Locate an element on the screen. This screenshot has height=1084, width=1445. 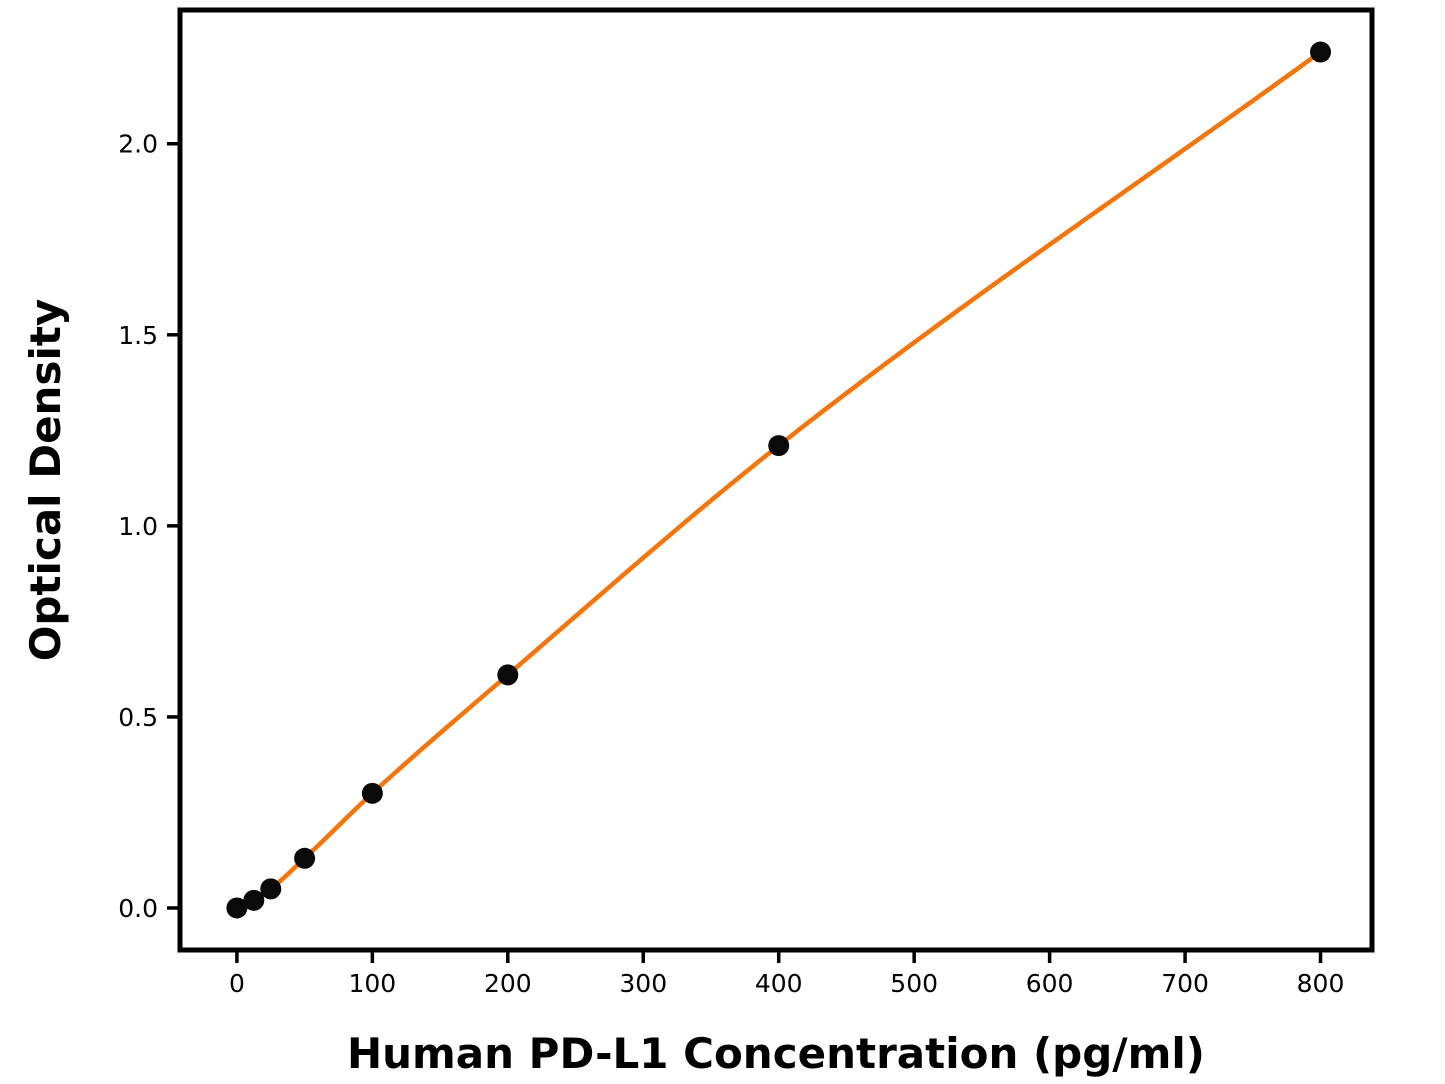
x-tick-label: 300 is located at coordinates (643, 983).